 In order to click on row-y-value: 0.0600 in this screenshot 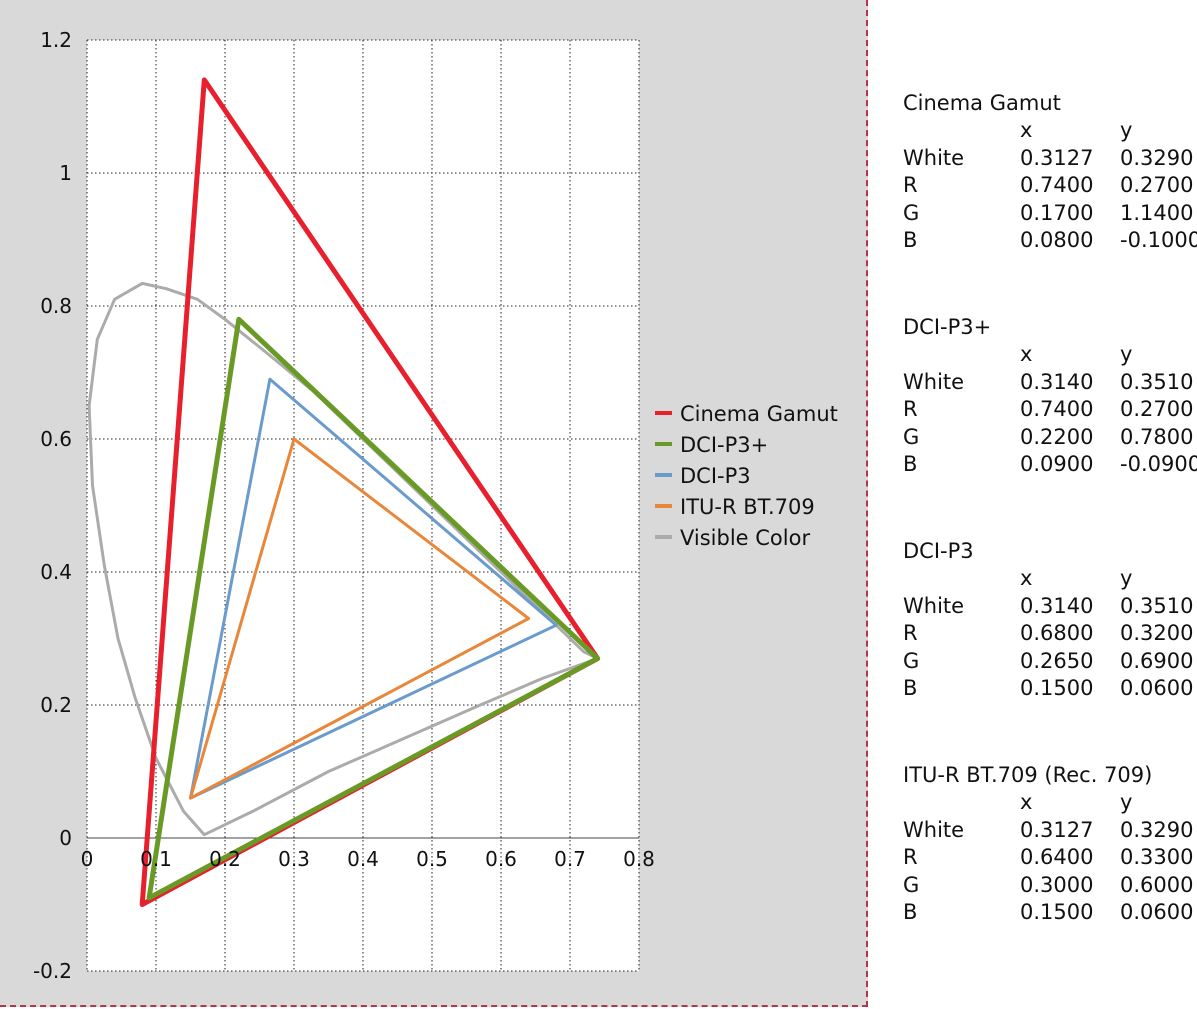, I will do `click(1157, 912)`.